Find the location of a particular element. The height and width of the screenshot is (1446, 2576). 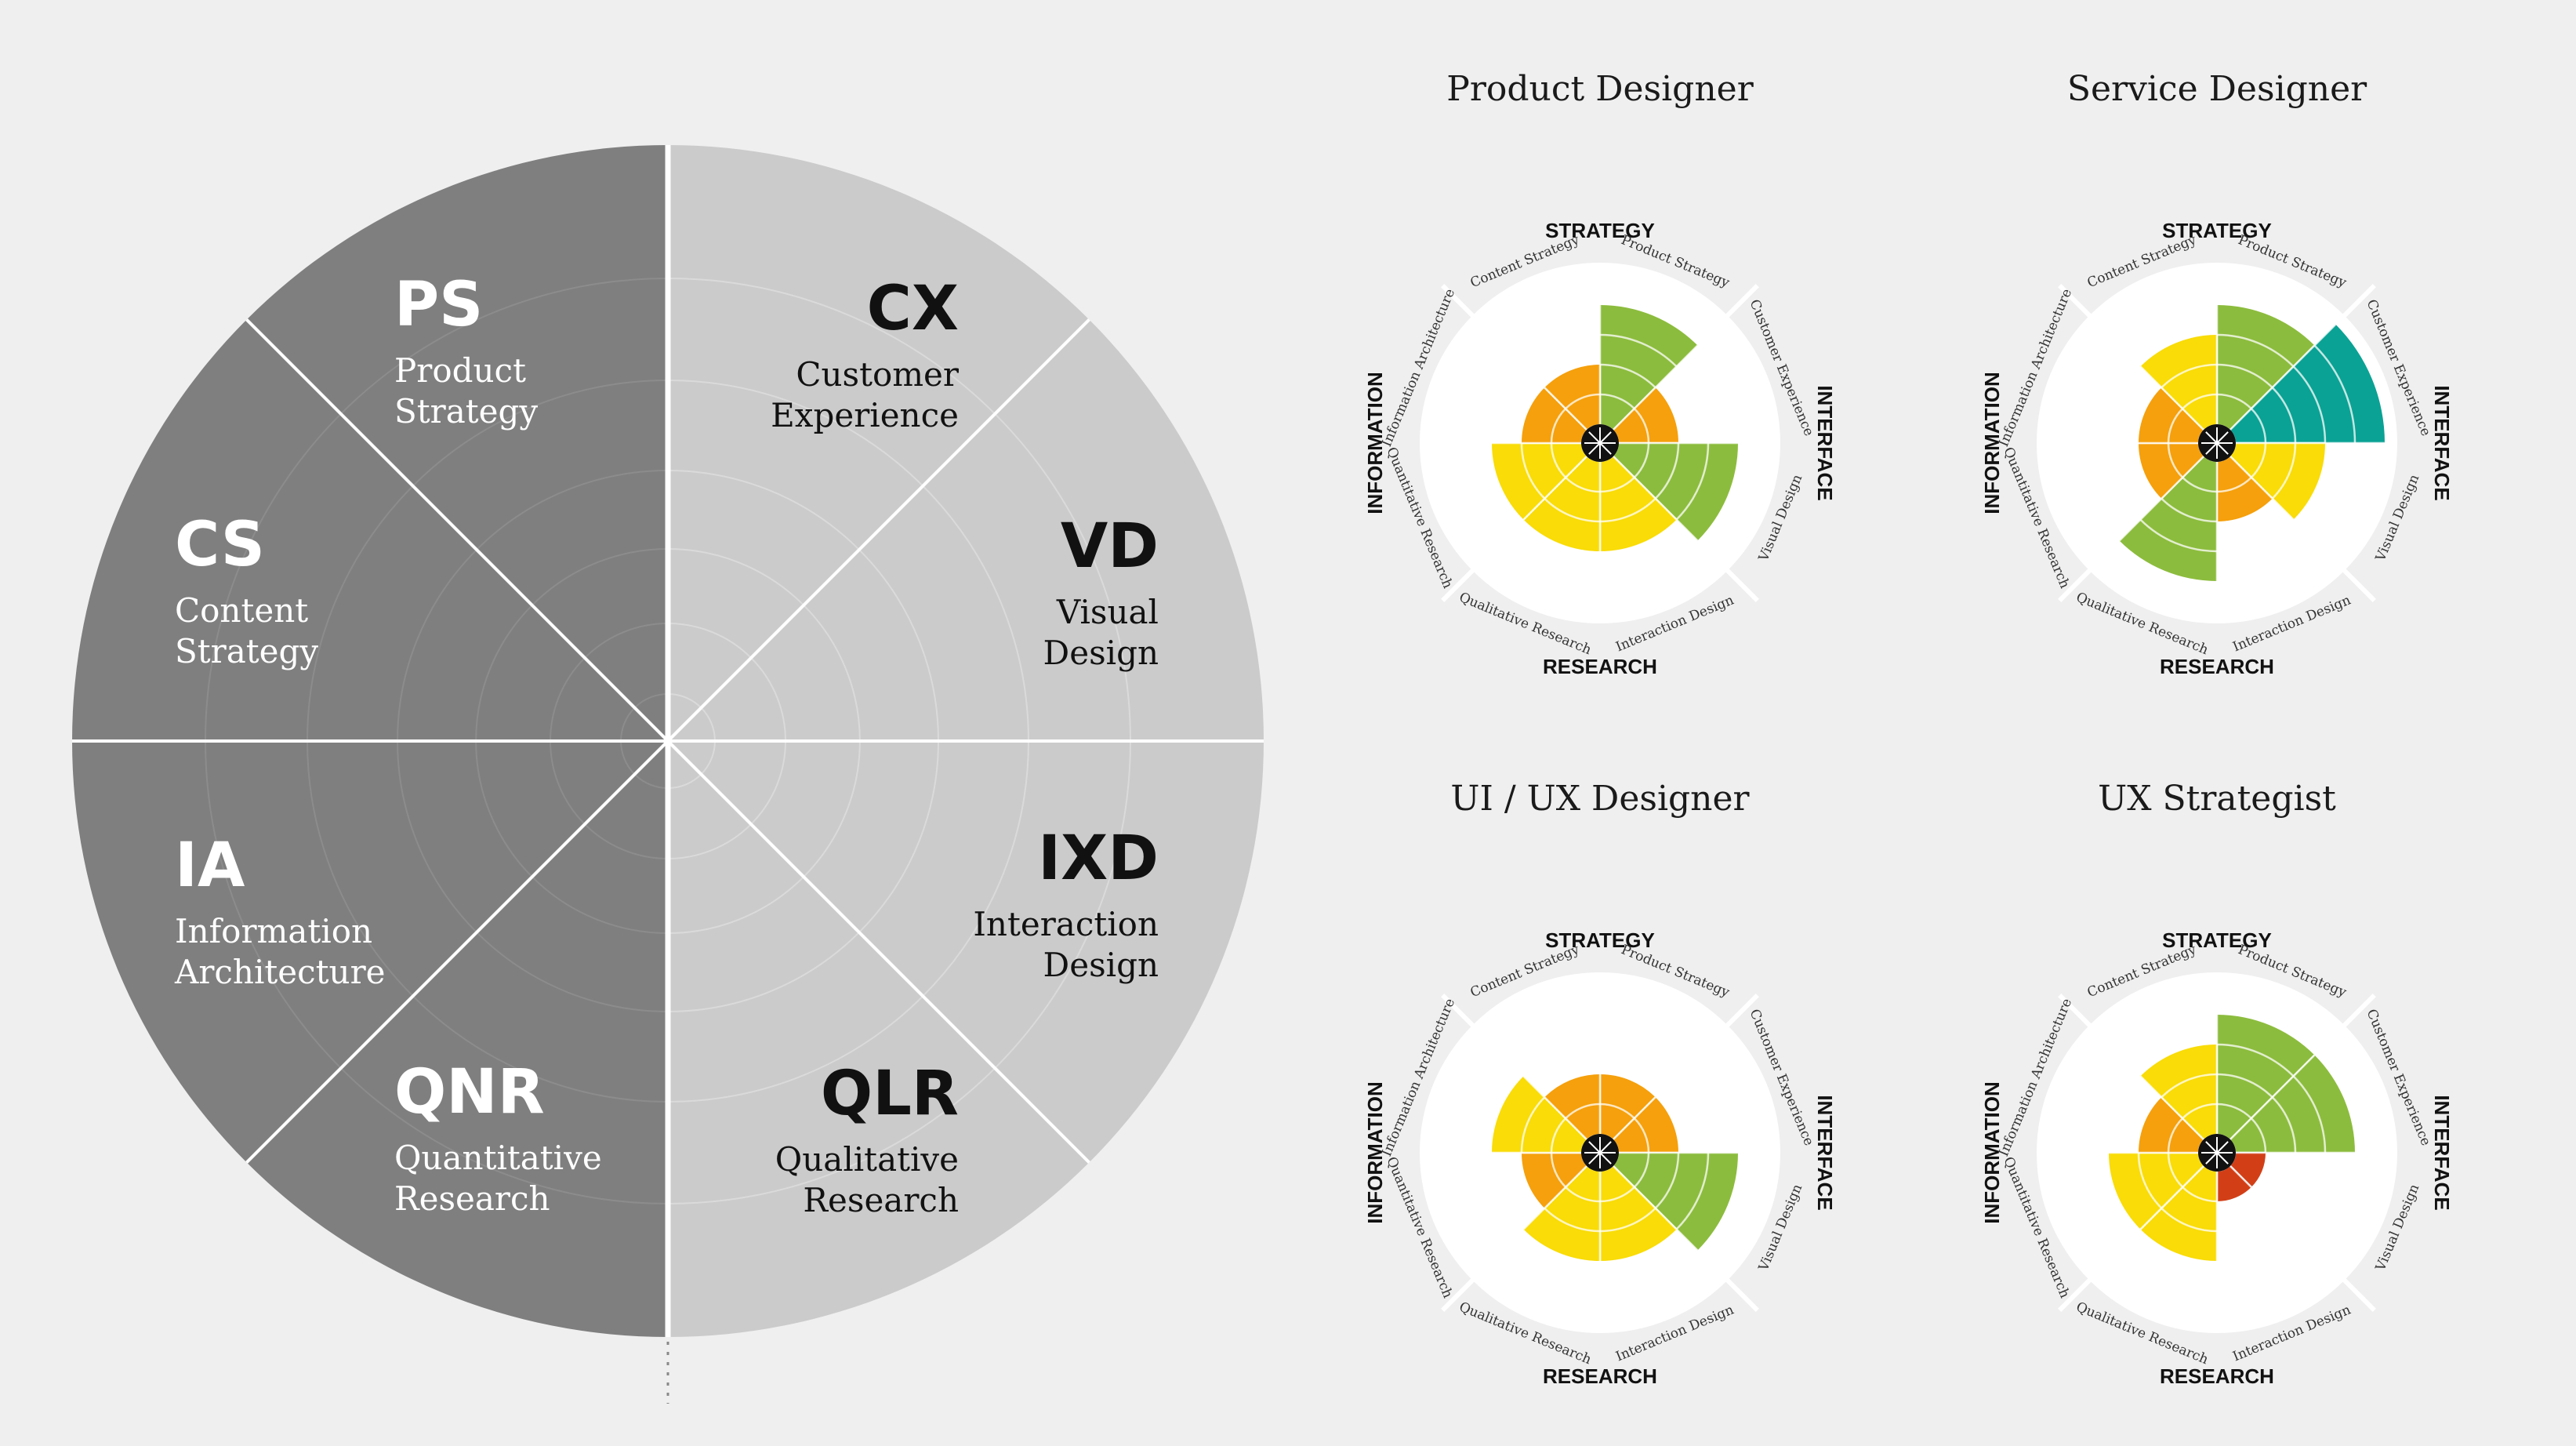

group-label-information: INFORMATION is located at coordinates (1375, 443).